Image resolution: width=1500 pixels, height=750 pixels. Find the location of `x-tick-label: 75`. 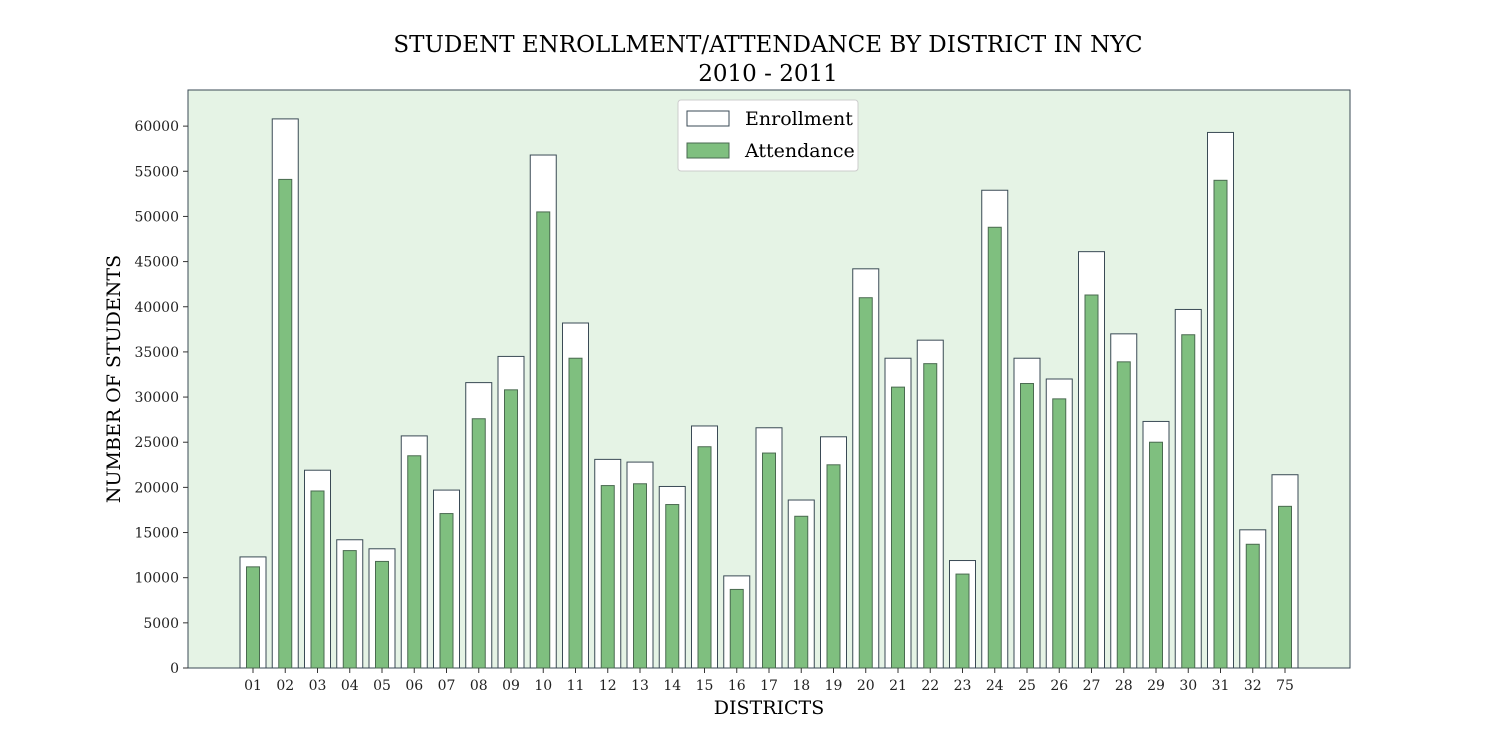

x-tick-label: 75 is located at coordinates (1285, 686).